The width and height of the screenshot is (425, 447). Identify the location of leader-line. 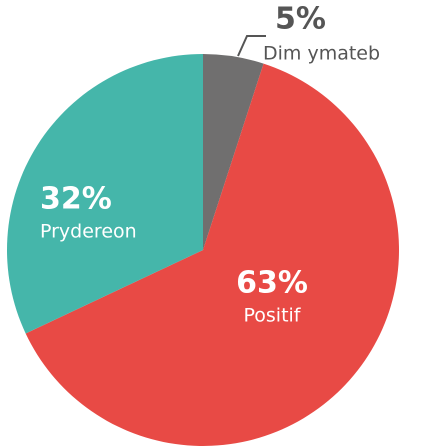
(251, 46).